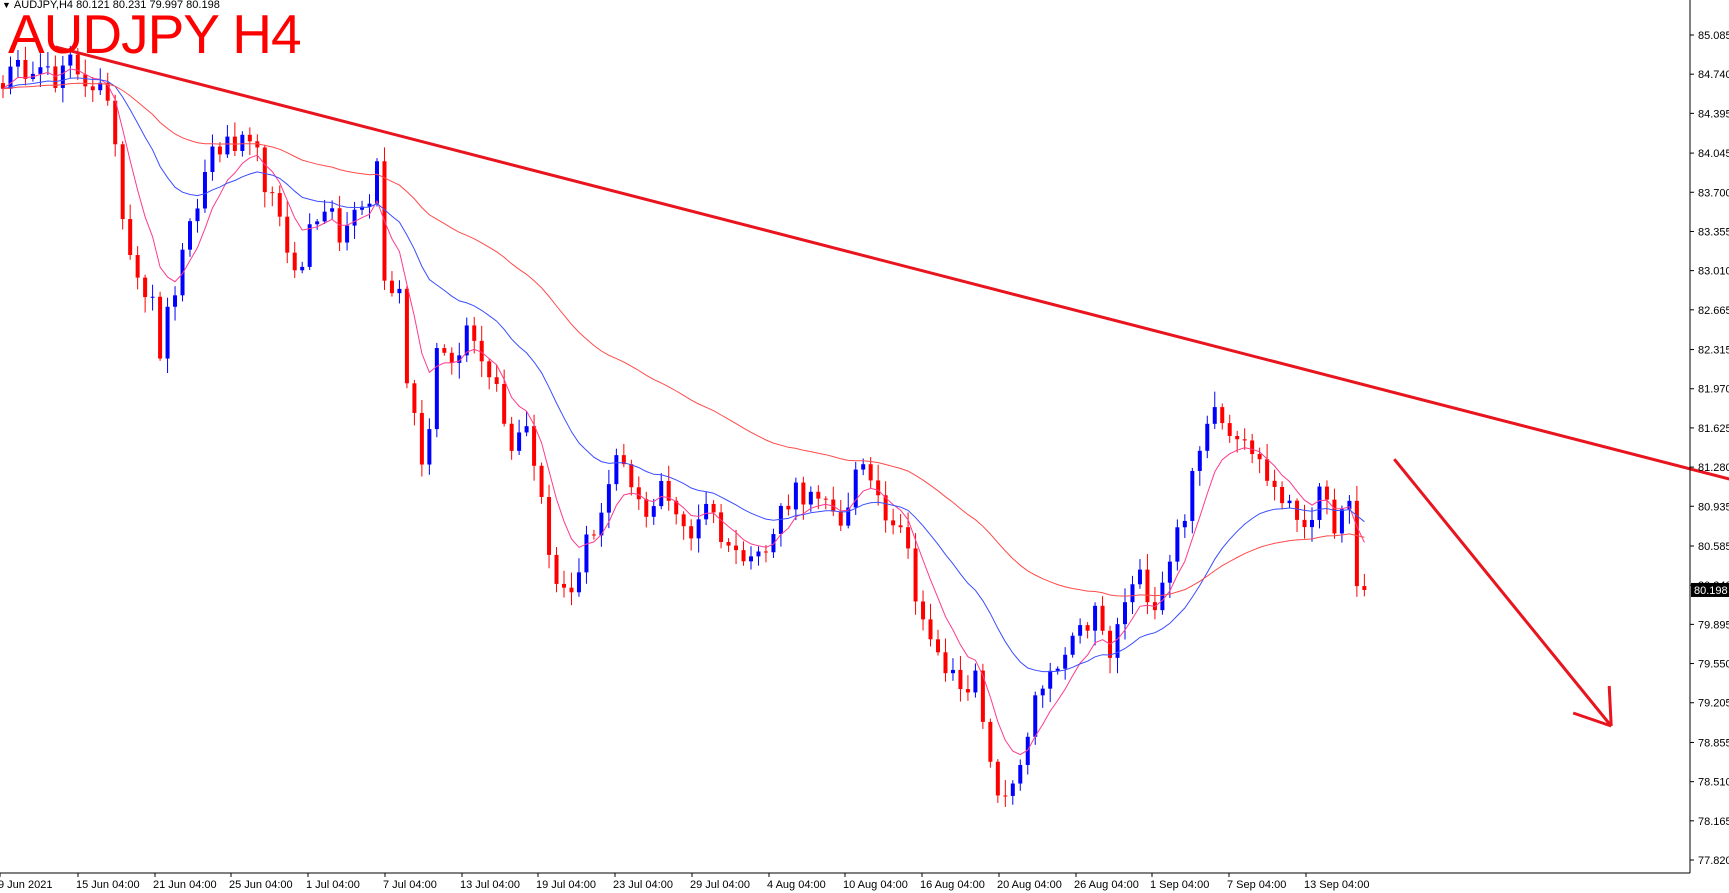 This screenshot has width=1729, height=893. I want to click on y-tick-label: 83.010, so click(1713, 272).